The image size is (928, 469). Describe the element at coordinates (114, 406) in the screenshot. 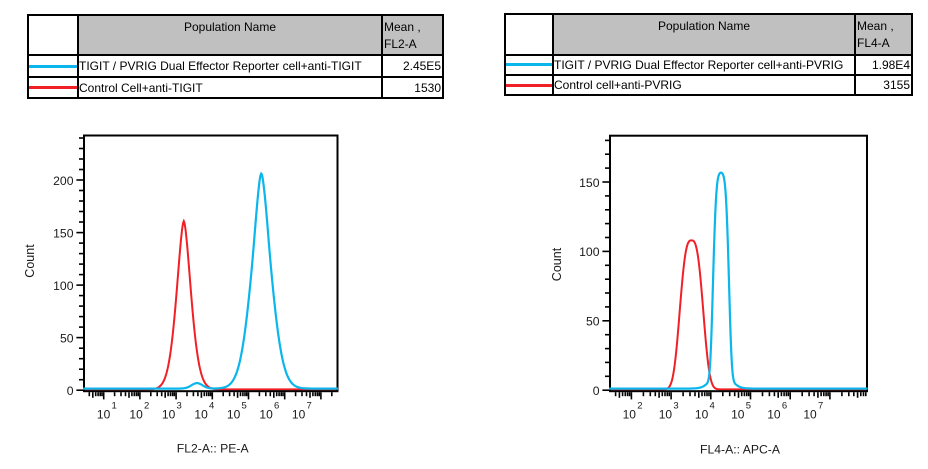

I see `svg-text: 1` at that location.